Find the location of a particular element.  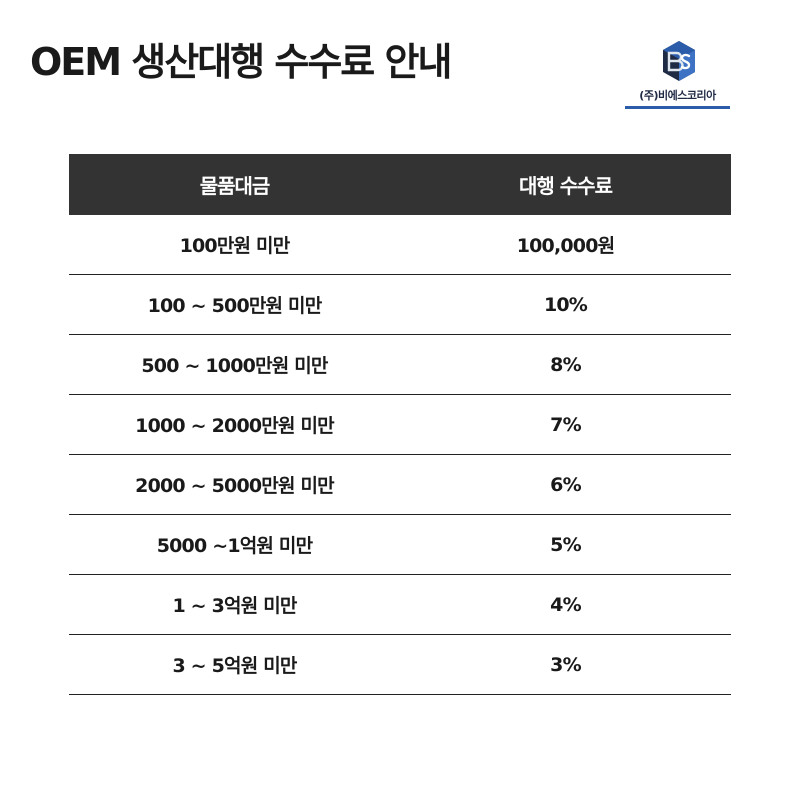

company-name: (주)비에스코리아 is located at coordinates (677, 95).